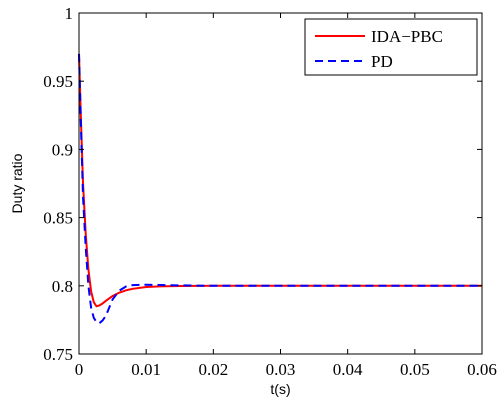 This screenshot has height=412, width=500. Describe the element at coordinates (58, 218) in the screenshot. I see `y-tick-label: 0.85` at that location.